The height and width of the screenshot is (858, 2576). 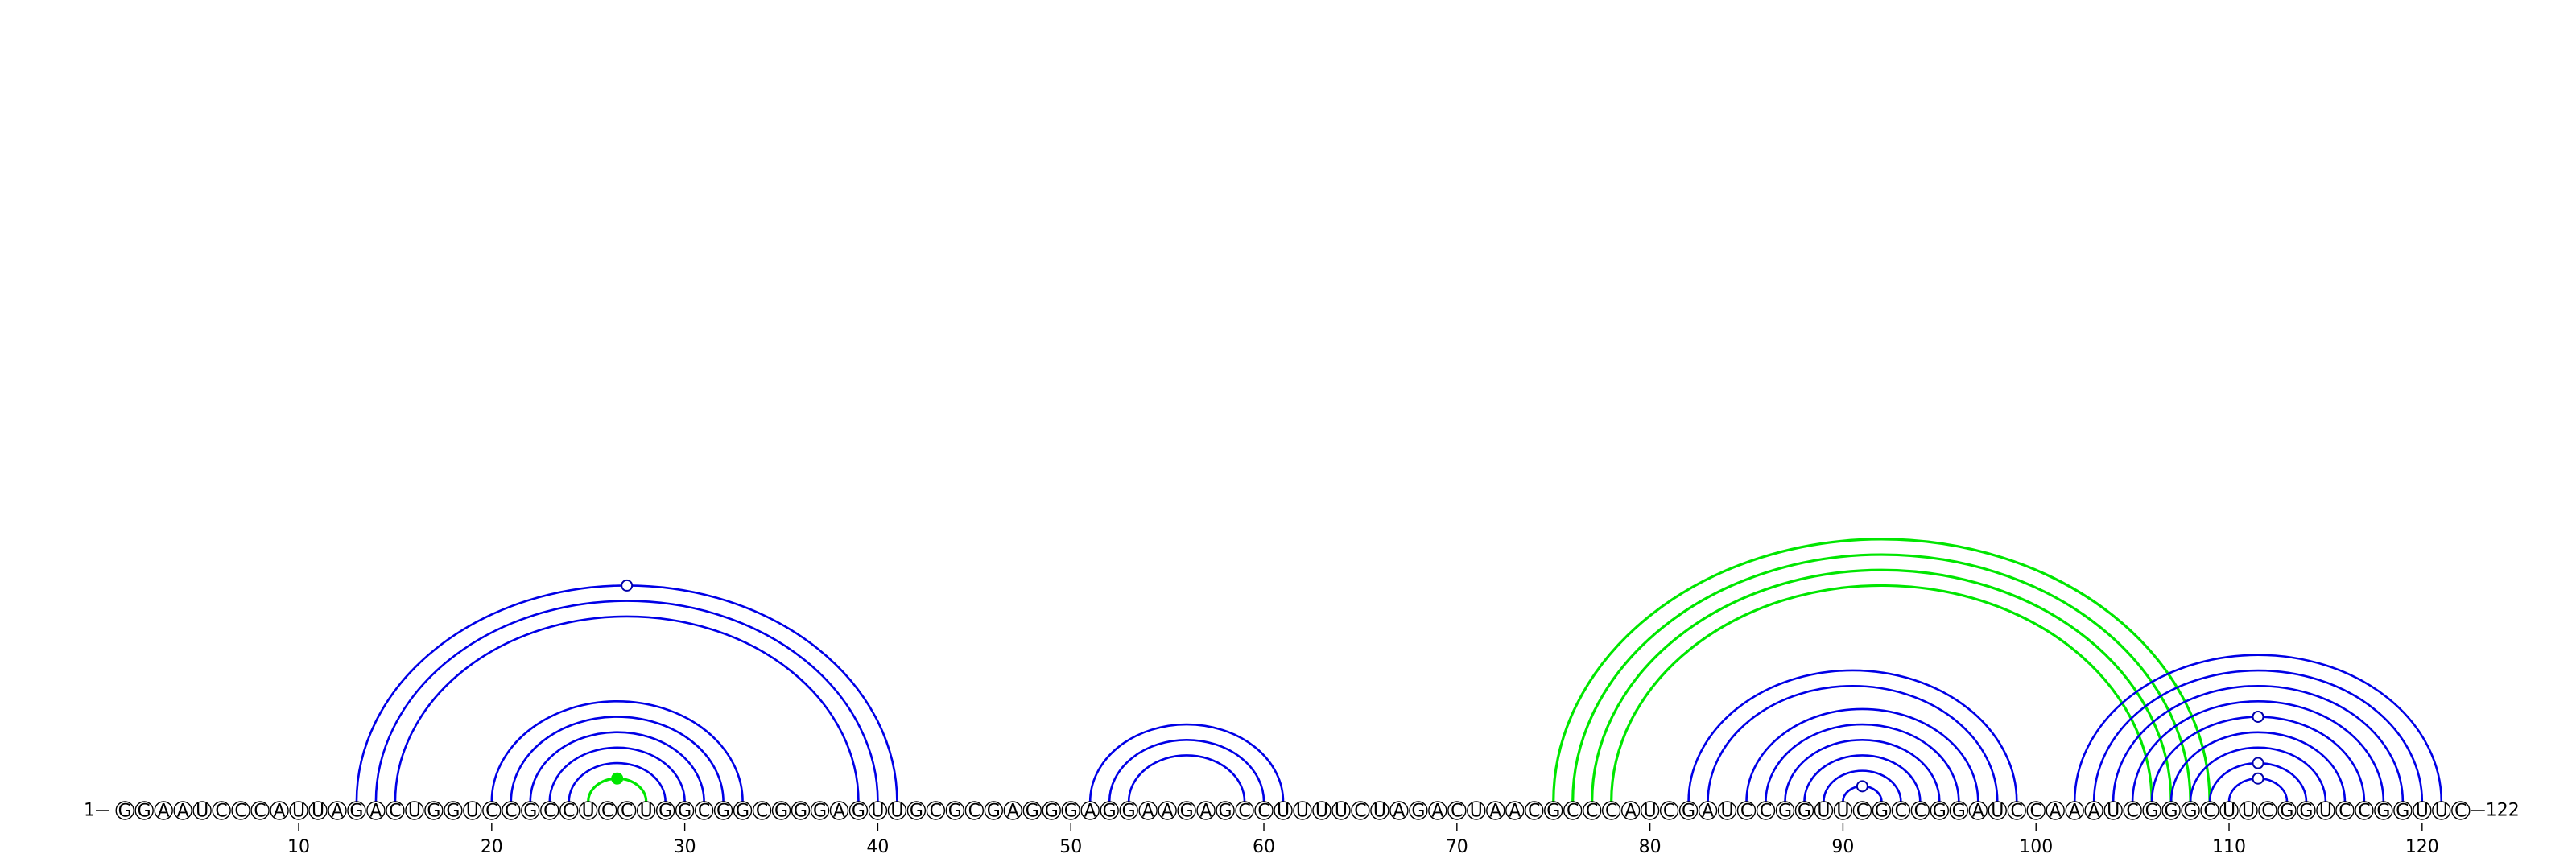 I want to click on axis-tick-label: 20, so click(x=492, y=847).